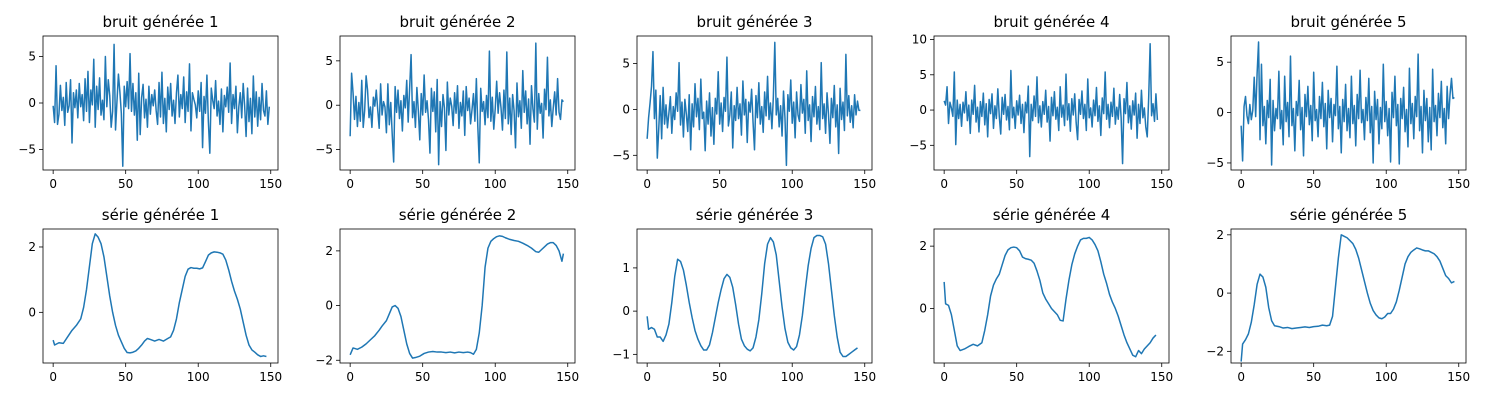 The width and height of the screenshot is (1500, 400). What do you see at coordinates (1051, 22) in the screenshot?
I see `subplot-title: bruit générée 4` at bounding box center [1051, 22].